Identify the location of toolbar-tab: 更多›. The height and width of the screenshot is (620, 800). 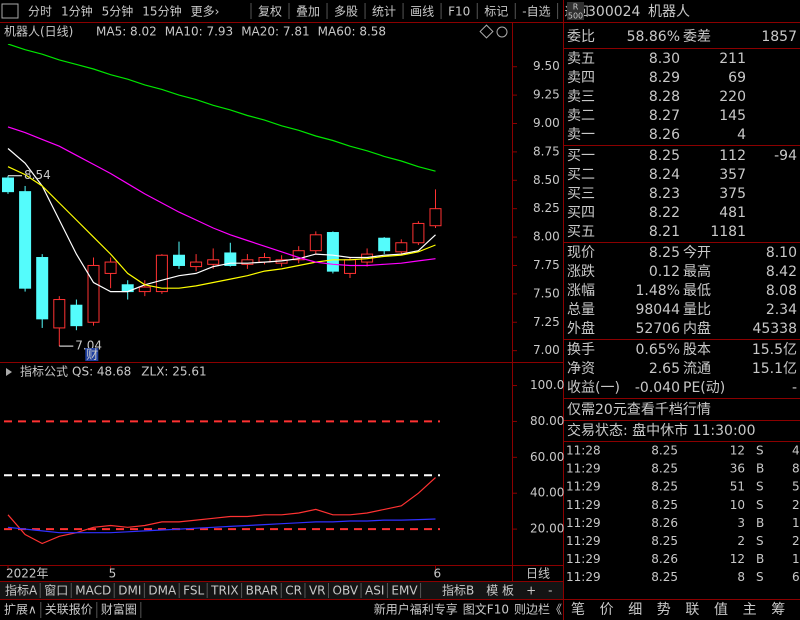
(205, 12).